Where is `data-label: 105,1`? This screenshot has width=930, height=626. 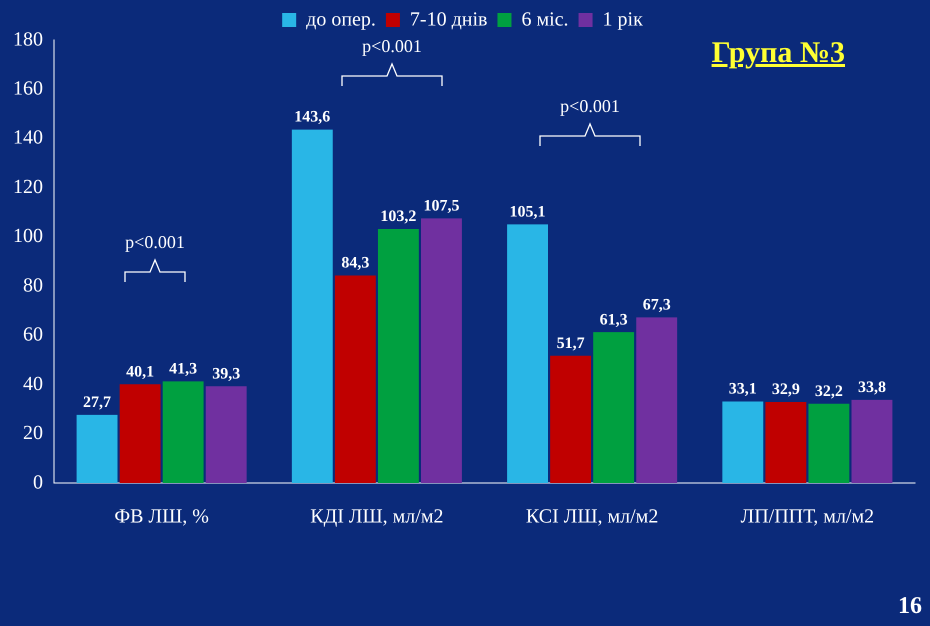
data-label: 105,1 is located at coordinates (528, 211).